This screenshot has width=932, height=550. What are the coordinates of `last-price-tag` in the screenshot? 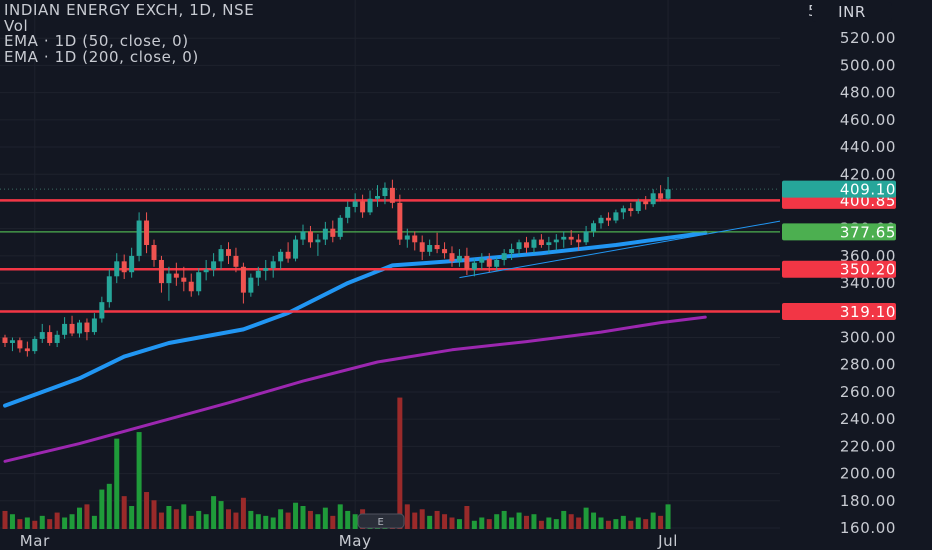 It's located at (839, 189).